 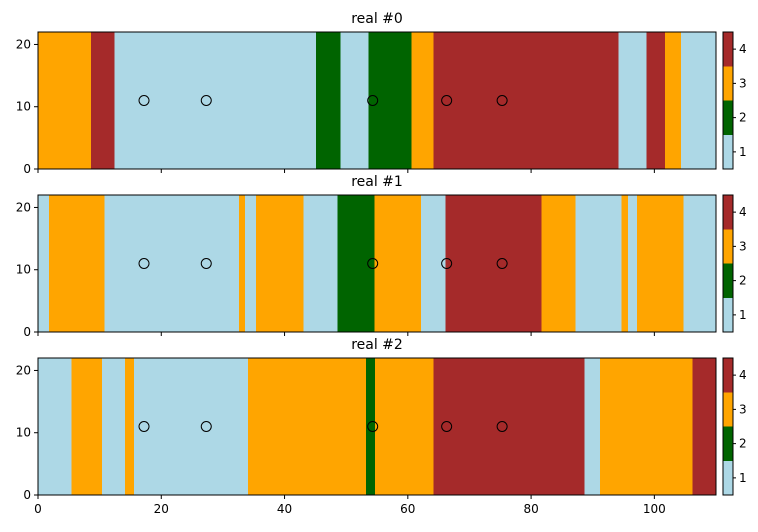 I want to click on panel-title: real #2, so click(x=377, y=345).